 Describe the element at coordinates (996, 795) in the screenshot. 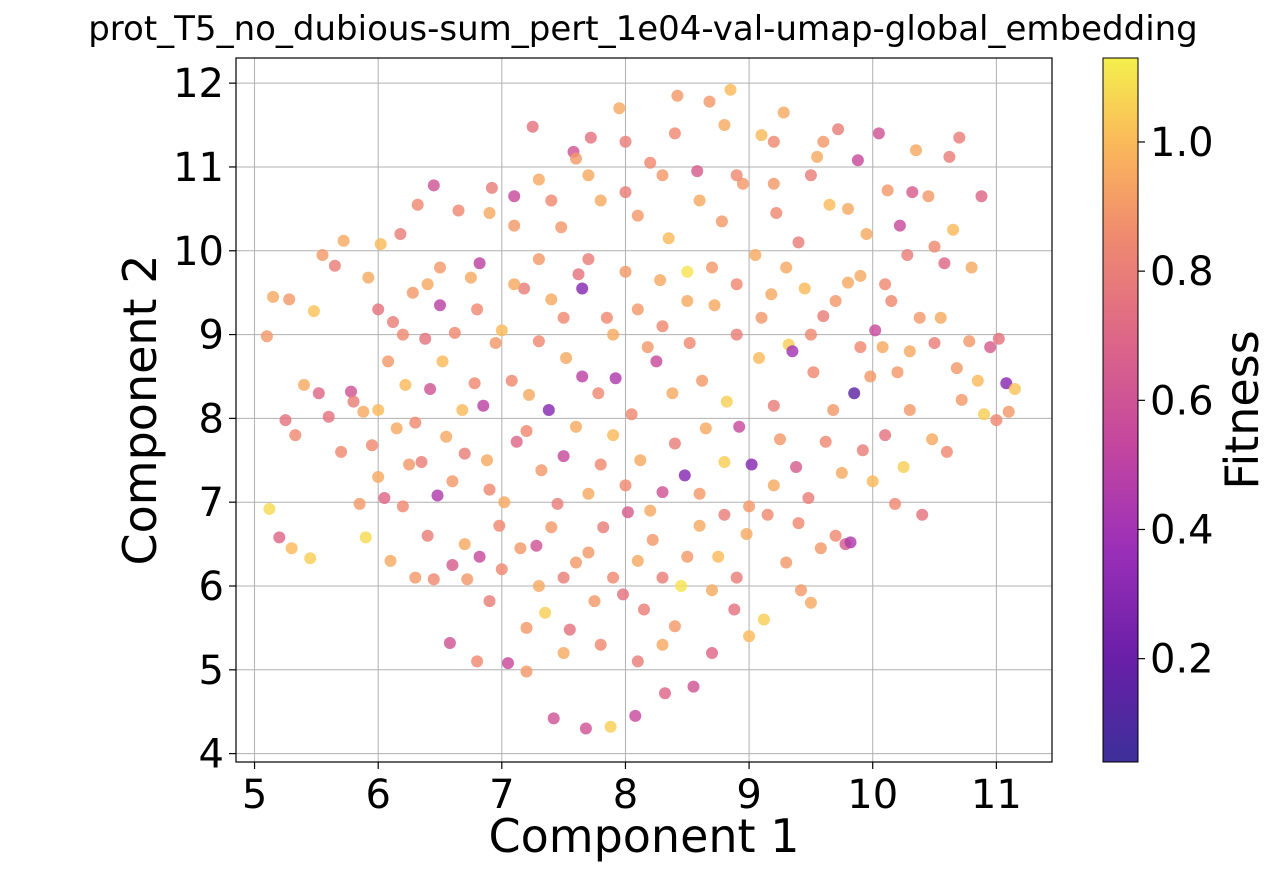

I see `x-tick-label: 11` at that location.